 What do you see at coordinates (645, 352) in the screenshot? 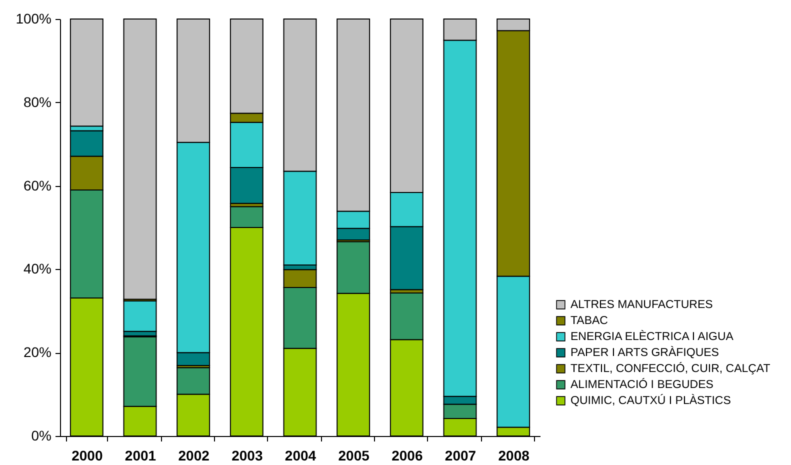
I see `legend-label: PAPER I ARTS GRÀFIQUES` at bounding box center [645, 352].